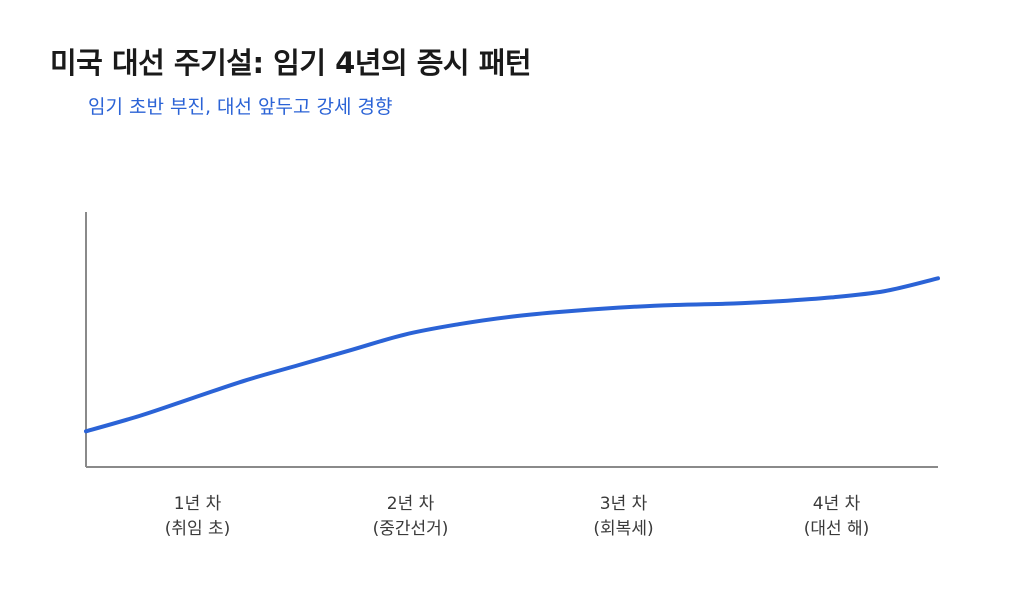 The width and height of the screenshot is (1024, 597). What do you see at coordinates (198, 529) in the screenshot?
I see `x-tick-label-1-line-2: (취임 초)` at bounding box center [198, 529].